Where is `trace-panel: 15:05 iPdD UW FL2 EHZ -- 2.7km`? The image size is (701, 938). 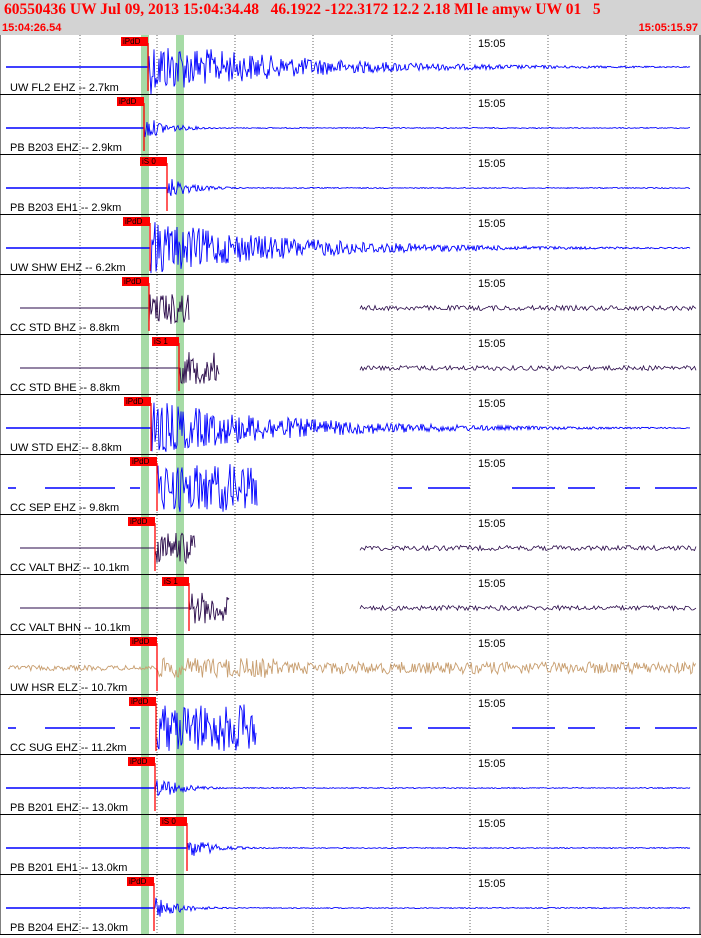 trace-panel: 15:05 iPdD UW FL2 EHZ -- 2.7km is located at coordinates (350, 65).